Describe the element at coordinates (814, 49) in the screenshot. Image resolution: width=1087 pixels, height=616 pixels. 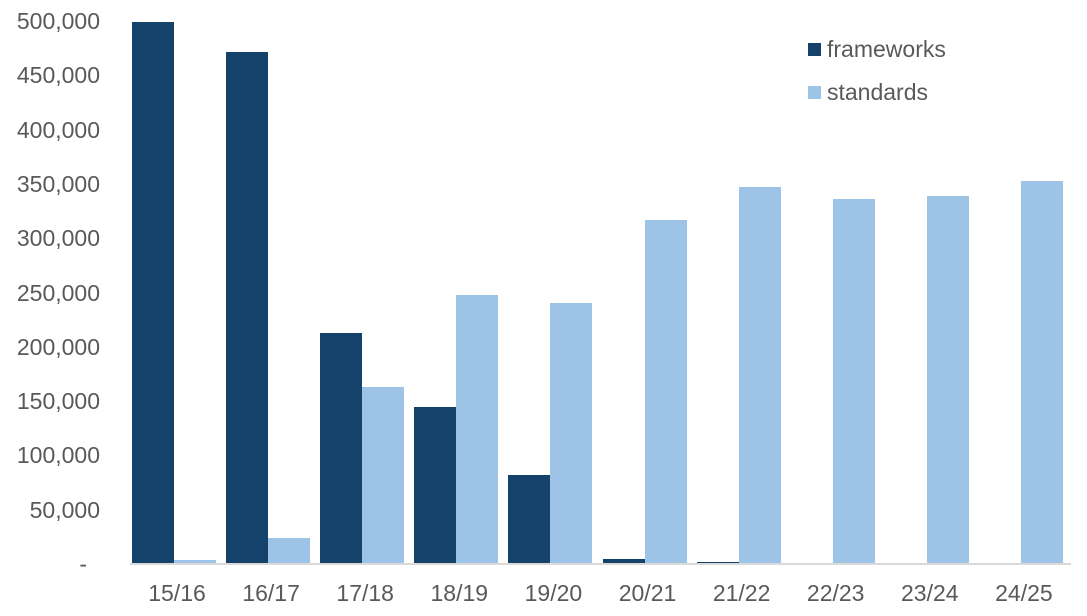
I see `legend-swatch-frameworks` at that location.